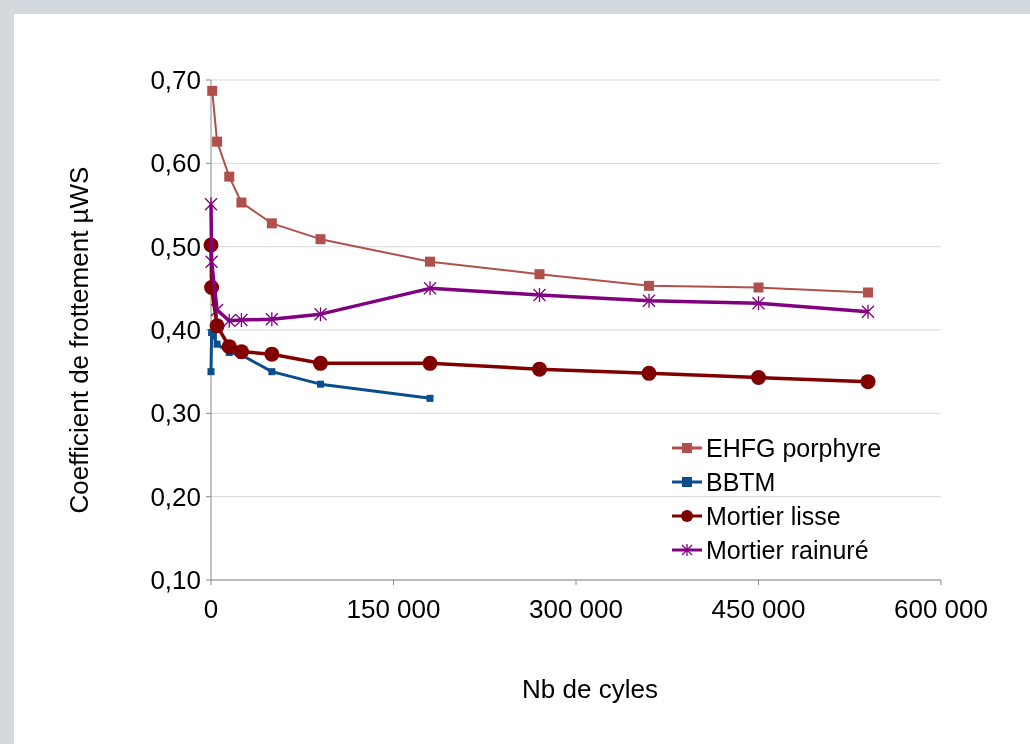 This screenshot has height=744, width=1030. What do you see at coordinates (794, 447) in the screenshot?
I see `legend-label: EHFG porphyre` at bounding box center [794, 447].